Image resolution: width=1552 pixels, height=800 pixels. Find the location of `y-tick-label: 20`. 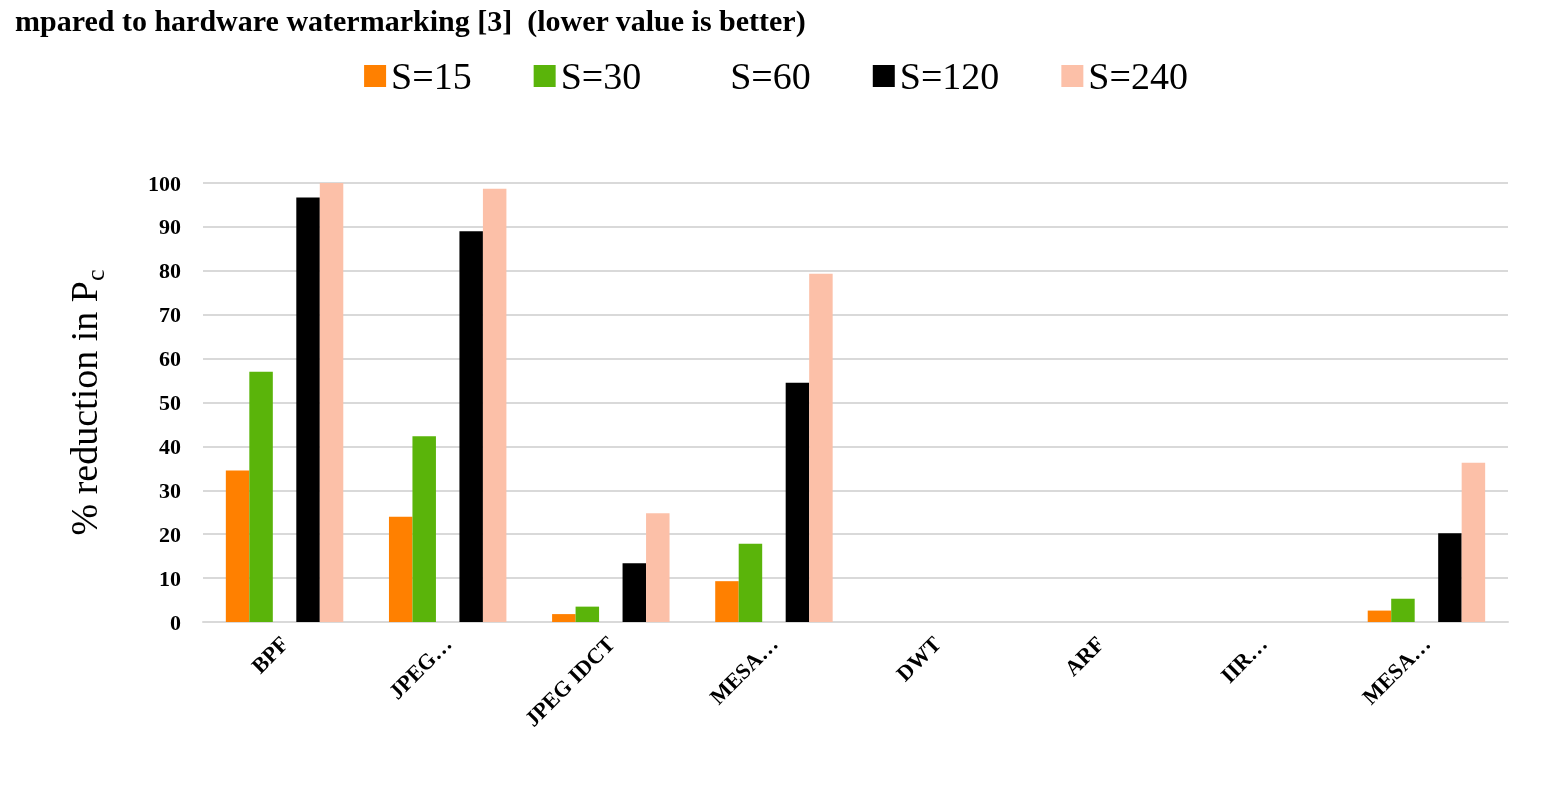

y-tick-label: 20 is located at coordinates (170, 534).